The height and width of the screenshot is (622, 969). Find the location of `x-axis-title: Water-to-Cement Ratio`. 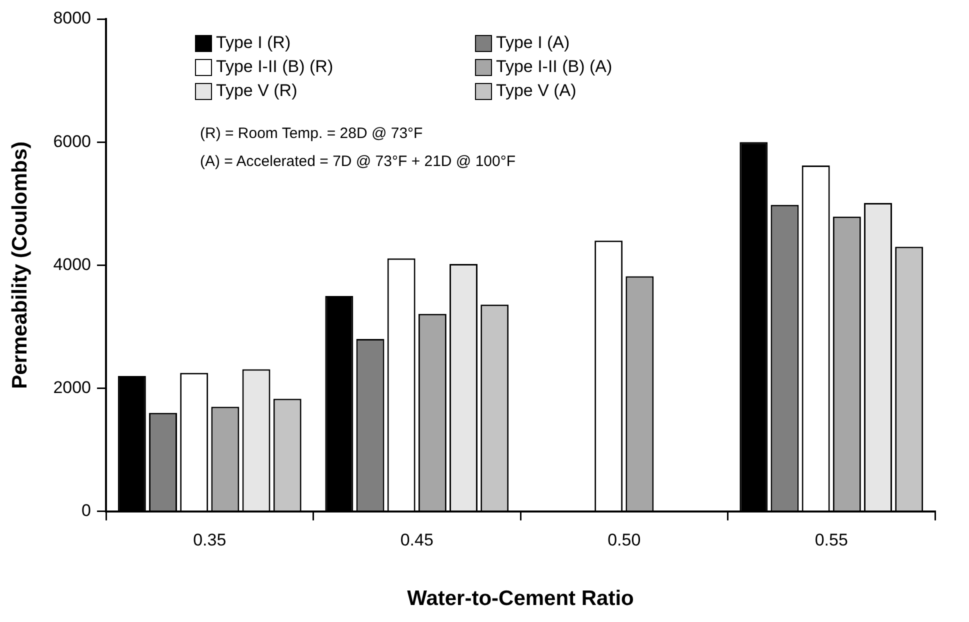

x-axis-title: Water-to-Cement Ratio is located at coordinates (520, 598).